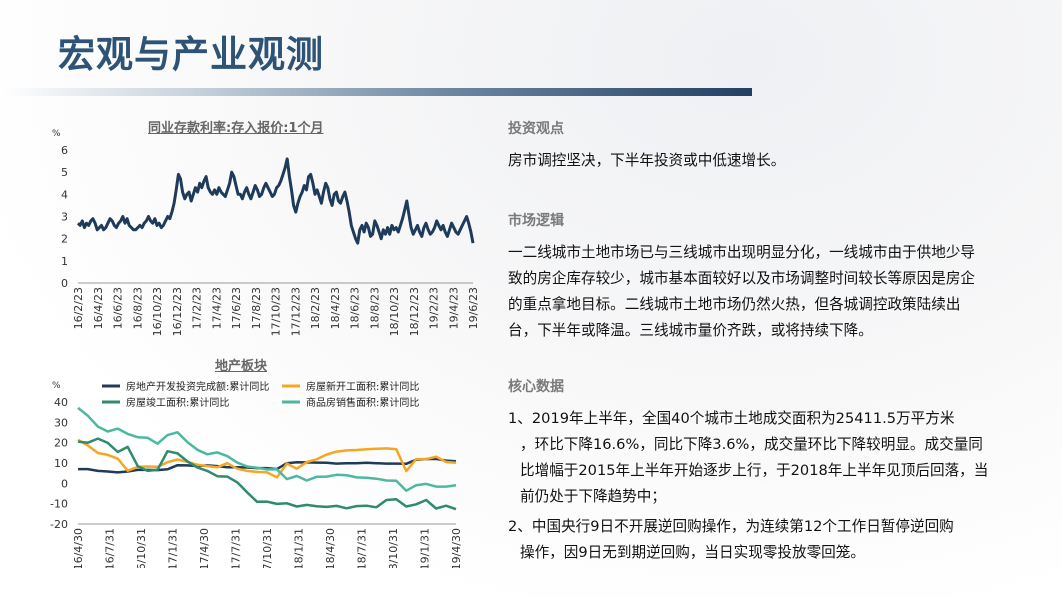 The image size is (1062, 598). I want to click on chart2-title: 地产板块, so click(241, 366).